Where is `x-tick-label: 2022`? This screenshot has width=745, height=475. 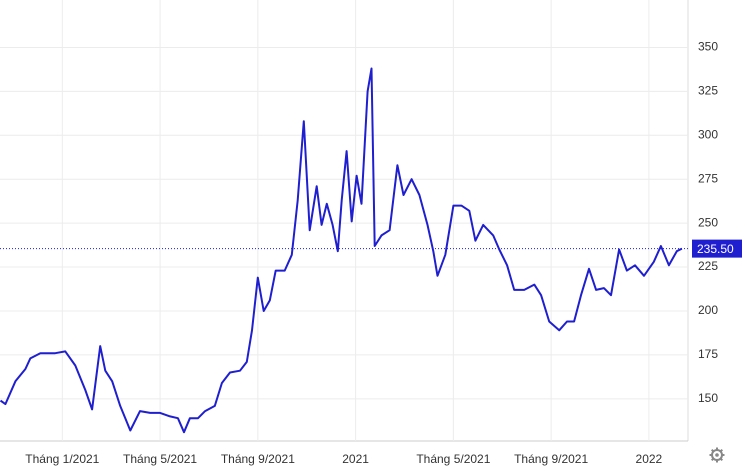 x-tick-label: 2022 is located at coordinates (649, 459).